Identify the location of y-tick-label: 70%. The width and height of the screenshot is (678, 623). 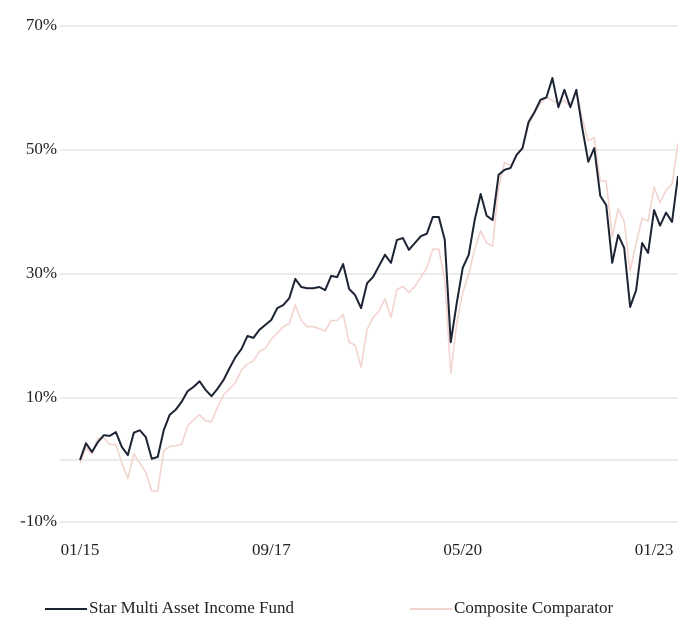
(41, 24).